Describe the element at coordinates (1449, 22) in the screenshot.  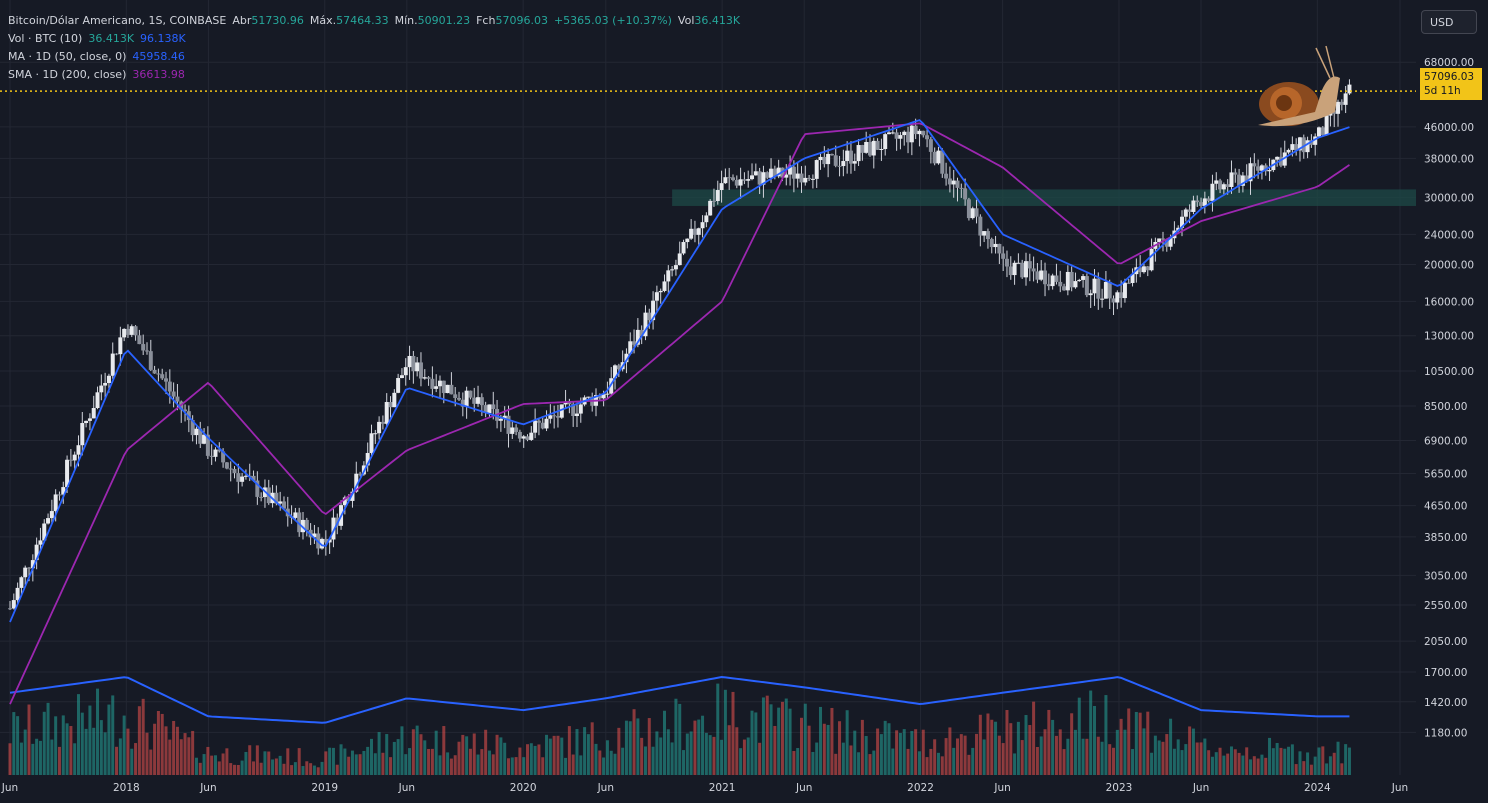
I see `currency-button: USD` at that location.